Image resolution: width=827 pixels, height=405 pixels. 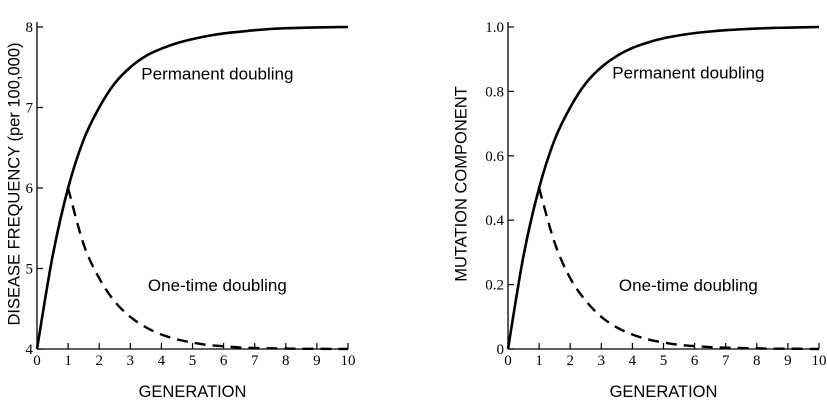 What do you see at coordinates (494, 221) in the screenshot?
I see `y-tick-label: 0.4` at bounding box center [494, 221].